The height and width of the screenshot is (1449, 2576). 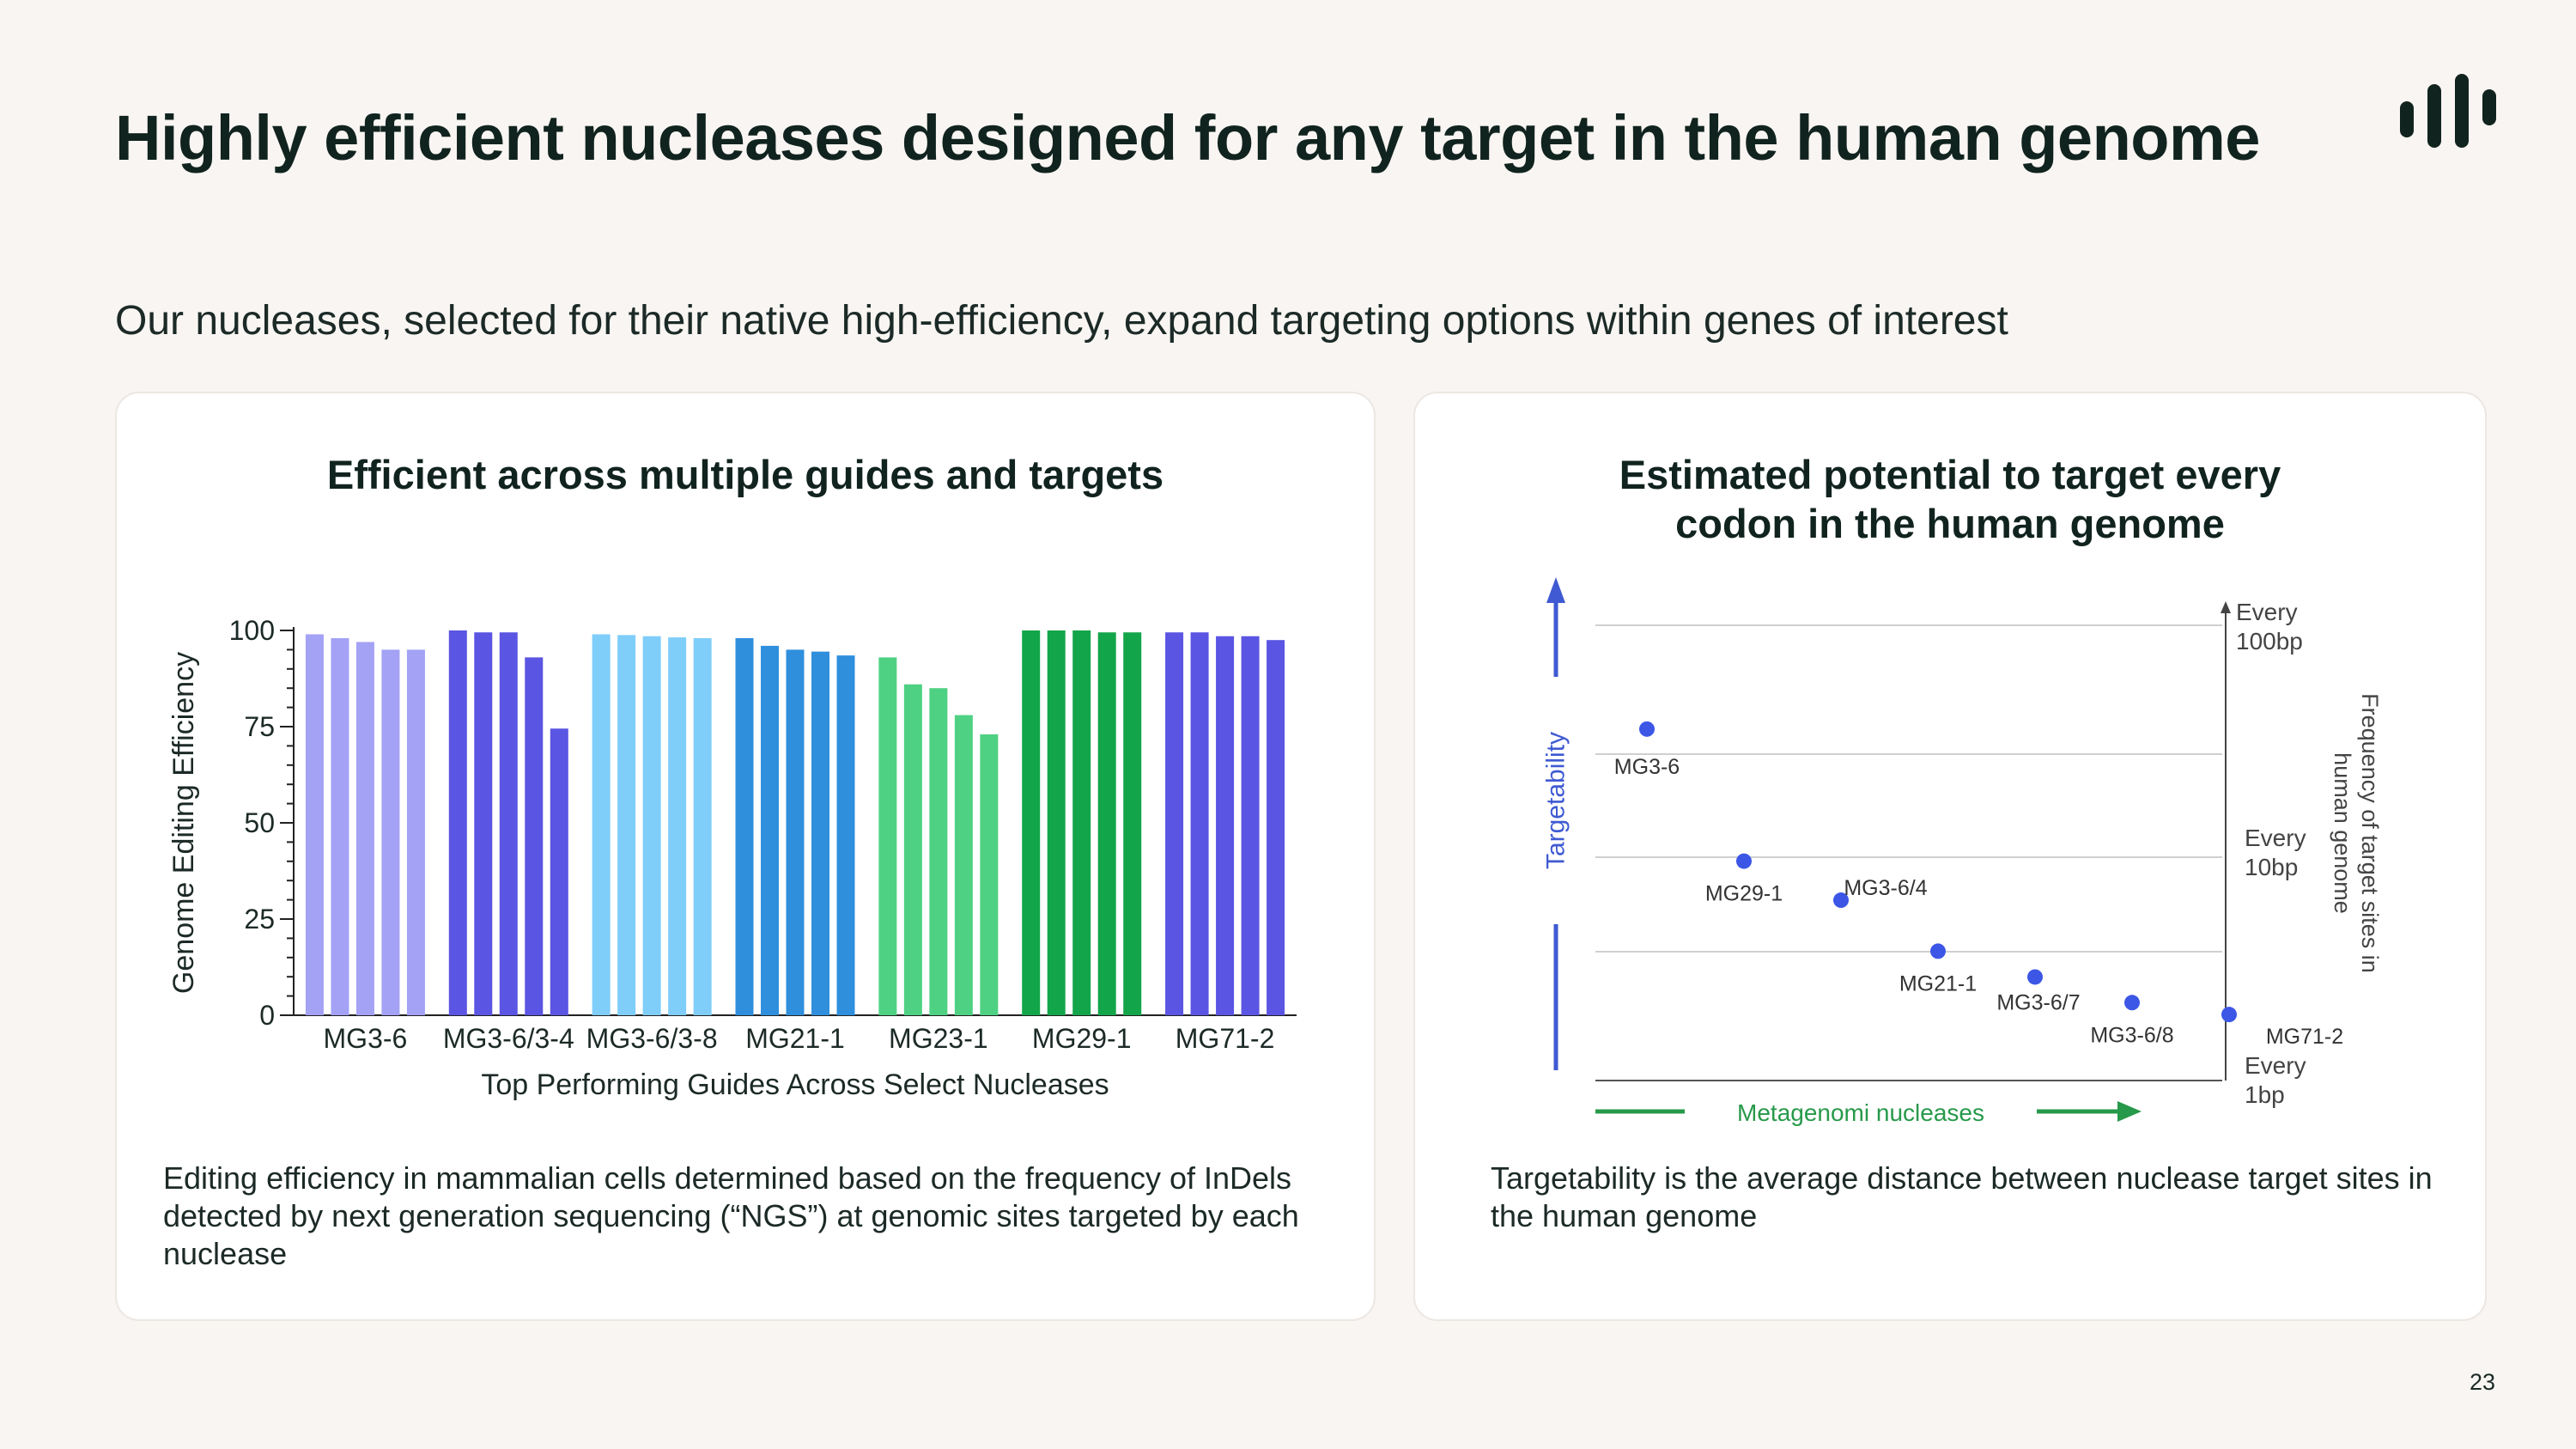 What do you see at coordinates (1744, 894) in the screenshot?
I see `point-label: MG29-1` at bounding box center [1744, 894].